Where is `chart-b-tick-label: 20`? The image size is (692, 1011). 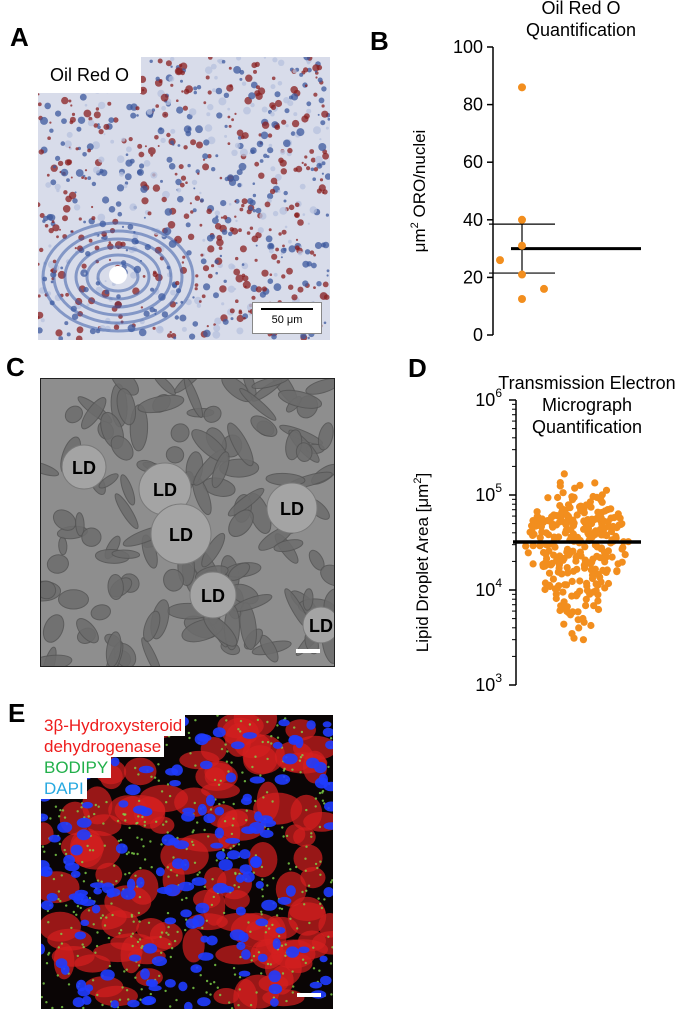 chart-b-tick-label: 20 is located at coordinates (473, 277).